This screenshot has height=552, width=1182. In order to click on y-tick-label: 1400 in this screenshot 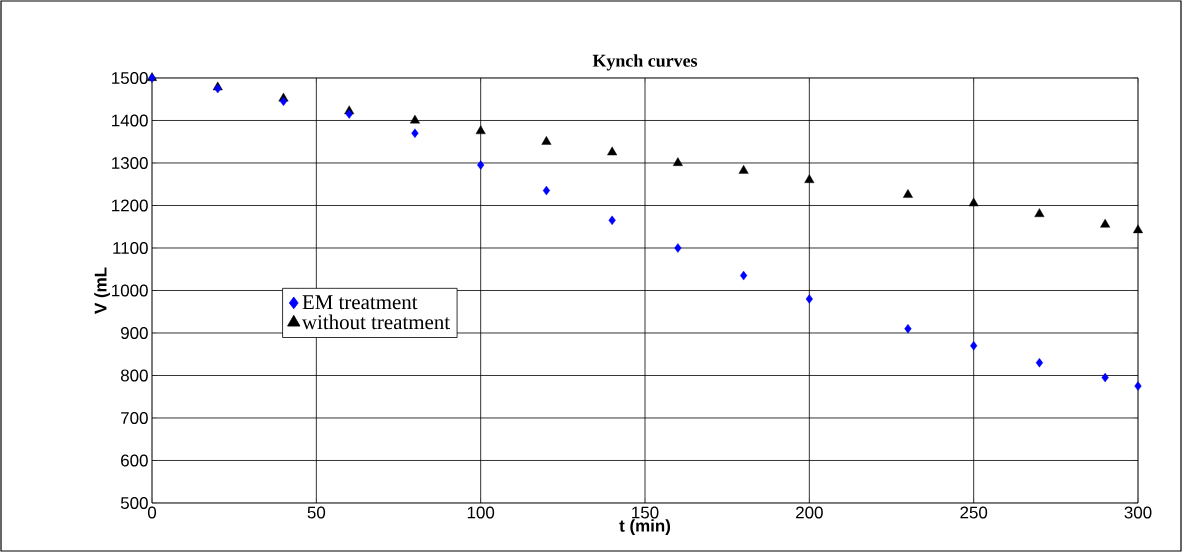, I will do `click(130, 120)`.